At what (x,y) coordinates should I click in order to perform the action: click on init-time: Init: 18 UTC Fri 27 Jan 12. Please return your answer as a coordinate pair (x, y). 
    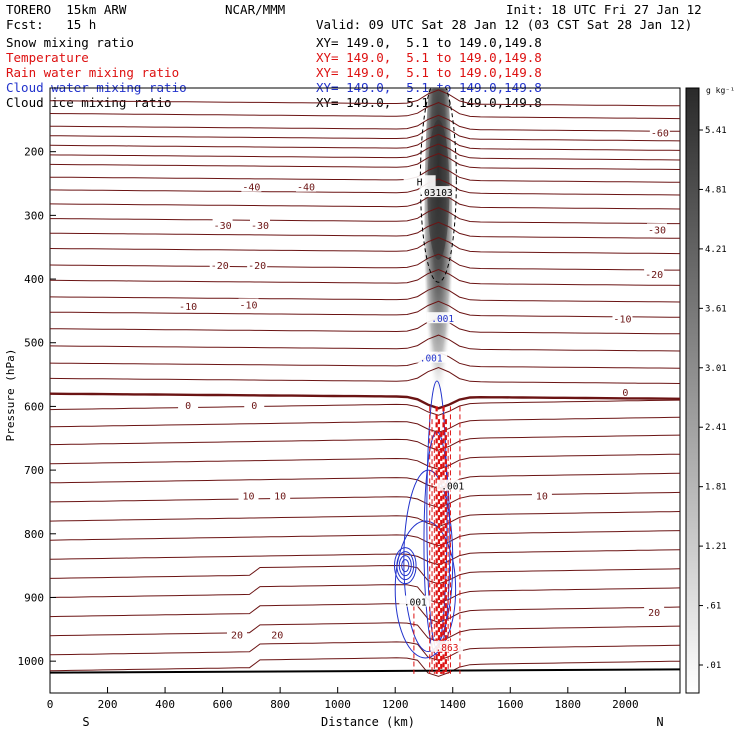
    Looking at the image, I should click on (604, 9).